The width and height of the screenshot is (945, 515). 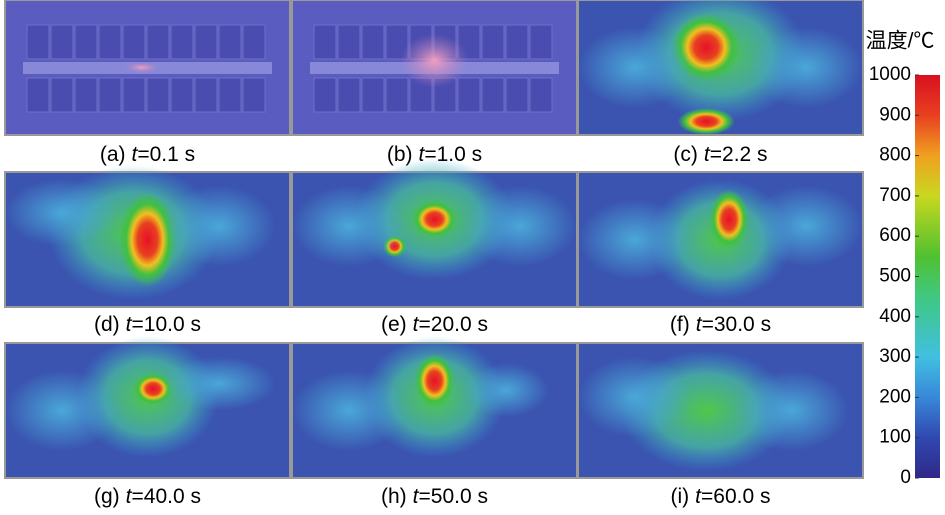 I want to click on panel-caption: (d) t=10.0 s, so click(x=147, y=324).